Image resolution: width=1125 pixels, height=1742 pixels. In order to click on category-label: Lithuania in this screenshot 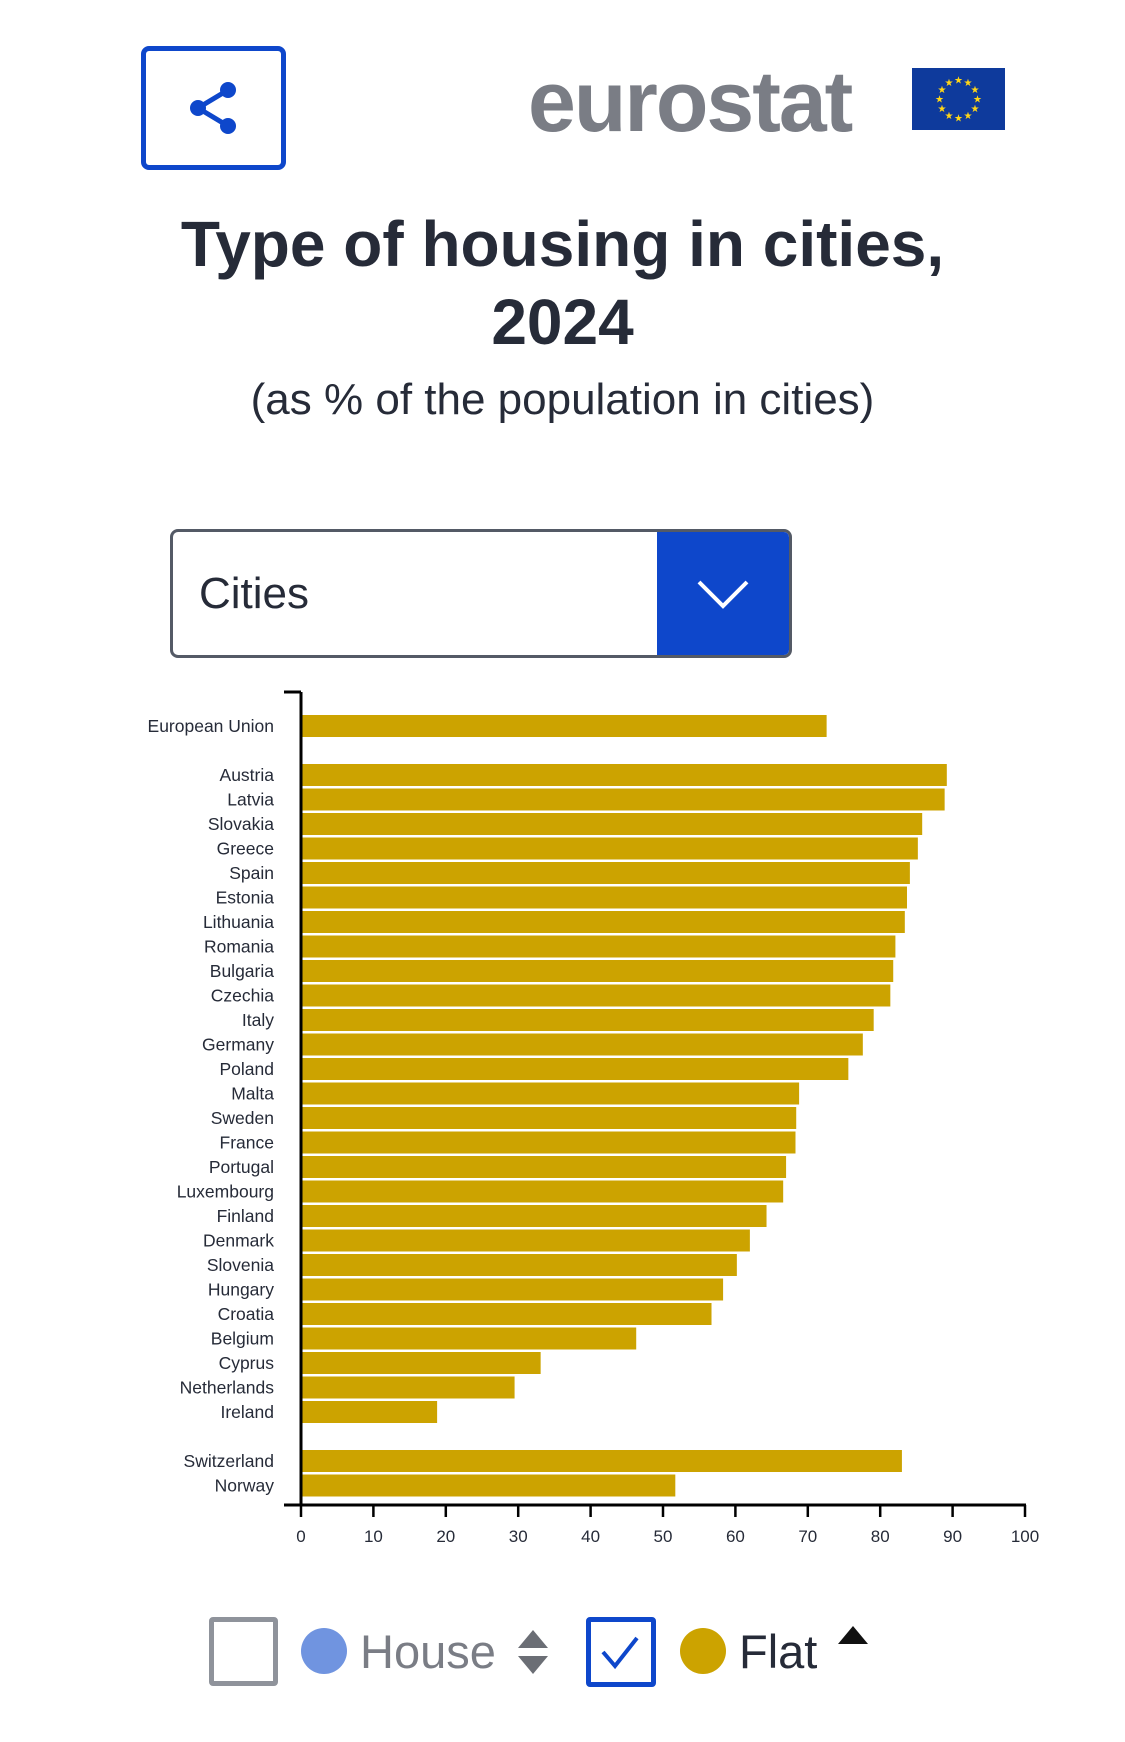, I will do `click(238, 922)`.